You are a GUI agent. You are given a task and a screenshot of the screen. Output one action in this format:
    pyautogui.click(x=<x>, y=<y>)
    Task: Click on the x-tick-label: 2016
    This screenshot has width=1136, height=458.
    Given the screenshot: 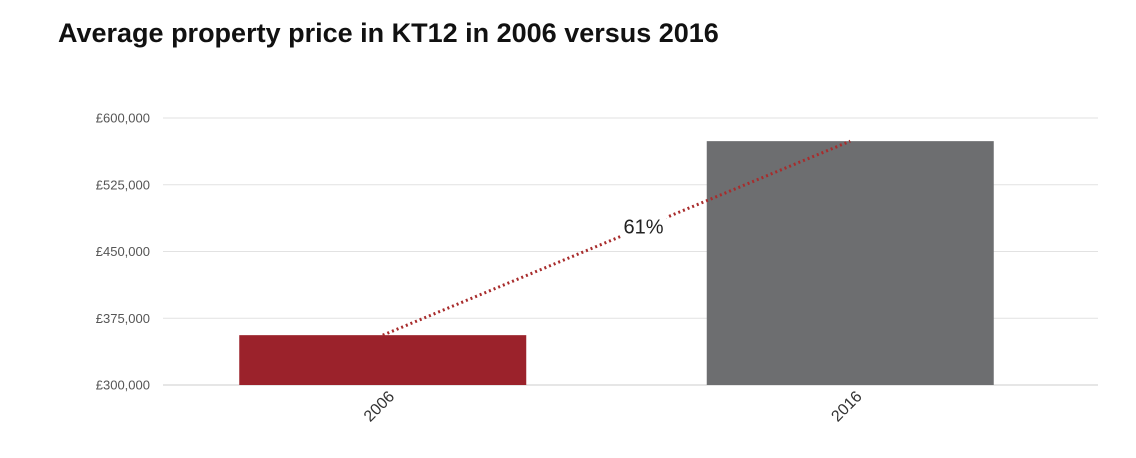 What is the action you would take?
    pyautogui.click(x=846, y=406)
    